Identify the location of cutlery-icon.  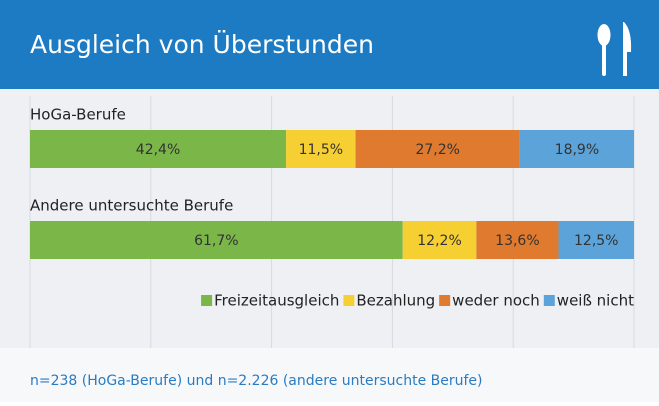
(614, 49).